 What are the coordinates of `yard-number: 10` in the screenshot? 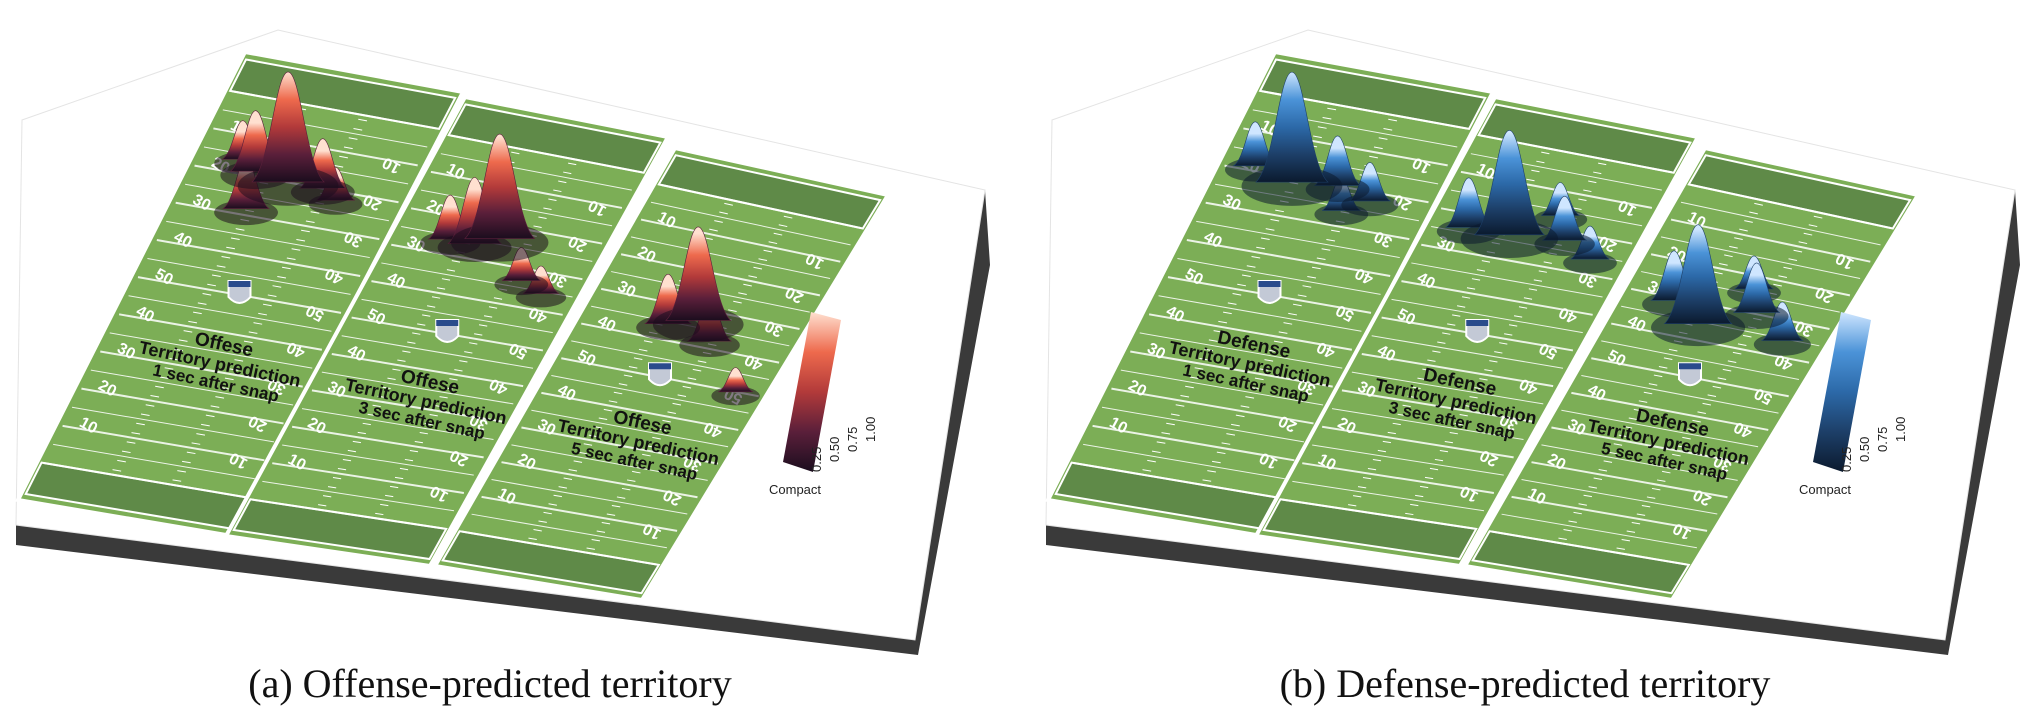 It's located at (1682, 530).